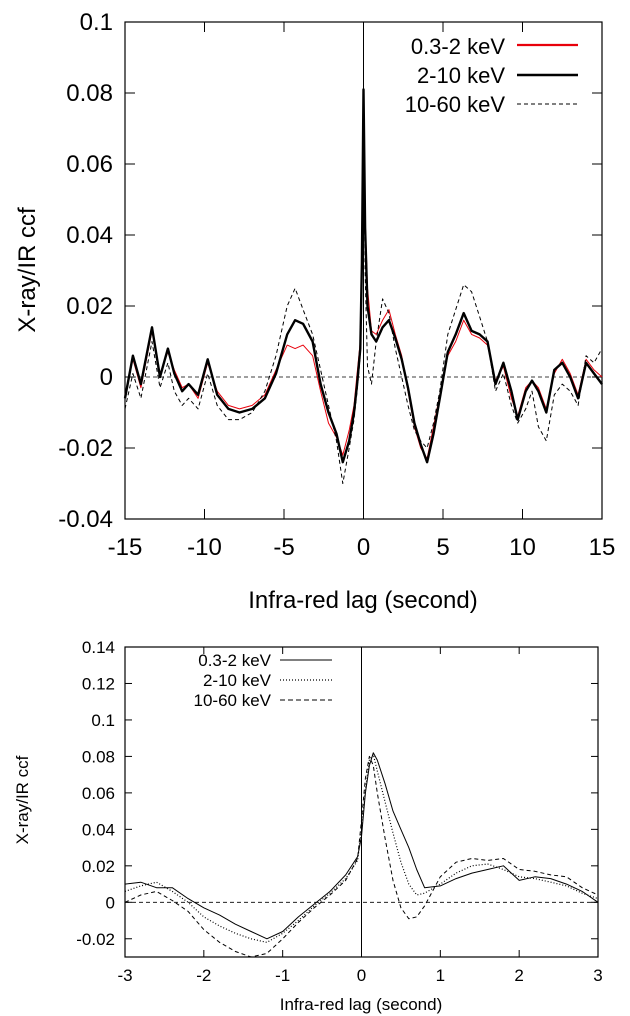 The height and width of the screenshot is (1016, 630). What do you see at coordinates (96, 22) in the screenshot?
I see `top-y-tick-label: 0.1` at bounding box center [96, 22].